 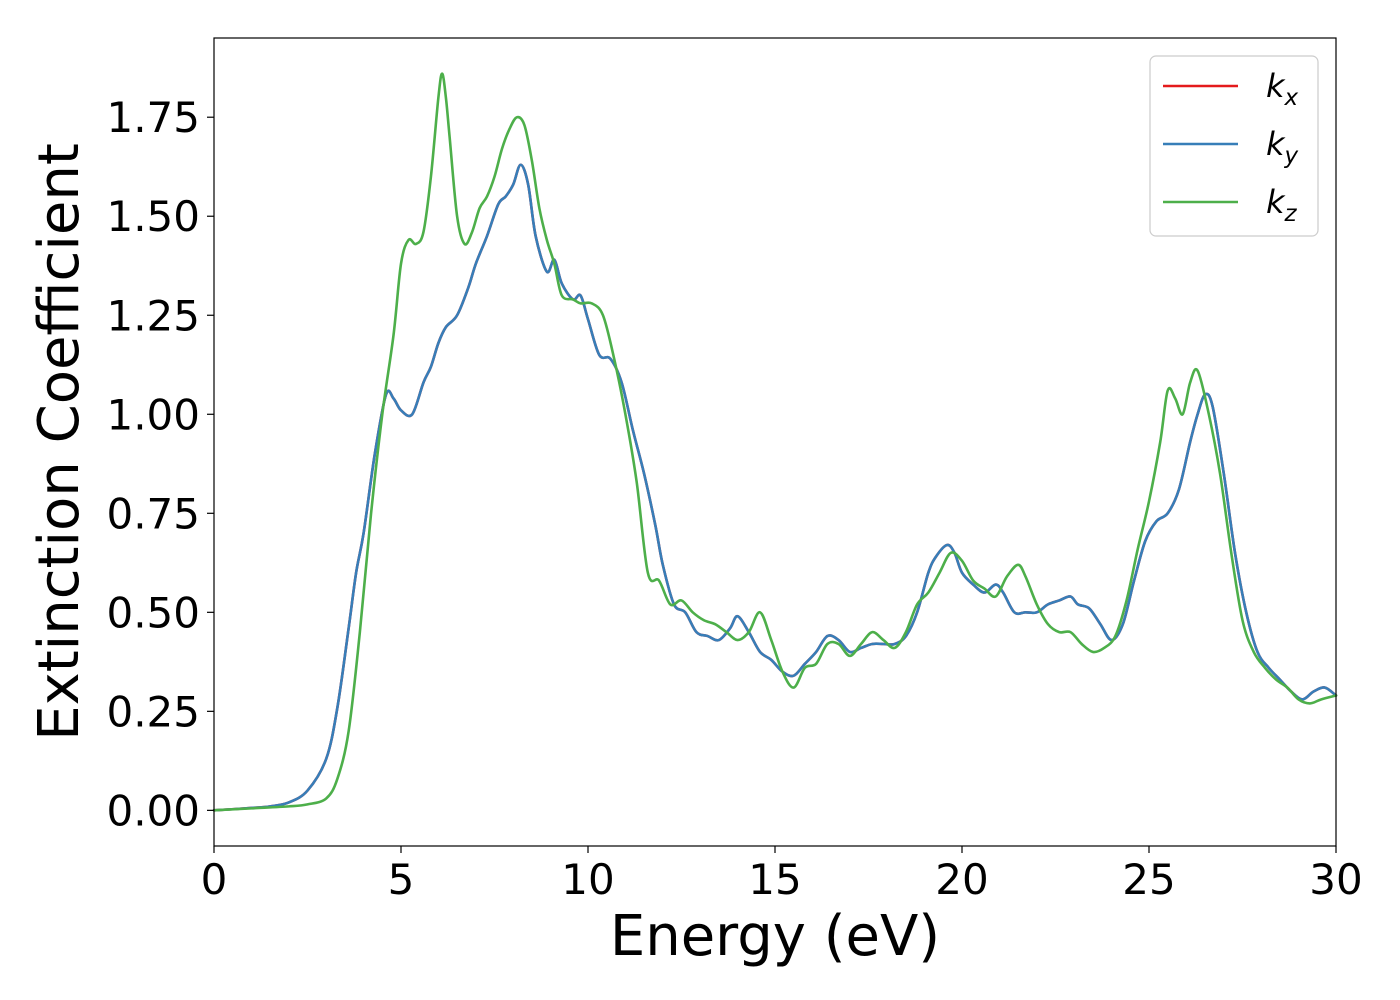 I want to click on y-tick-label: 0.00, so click(x=153, y=810).